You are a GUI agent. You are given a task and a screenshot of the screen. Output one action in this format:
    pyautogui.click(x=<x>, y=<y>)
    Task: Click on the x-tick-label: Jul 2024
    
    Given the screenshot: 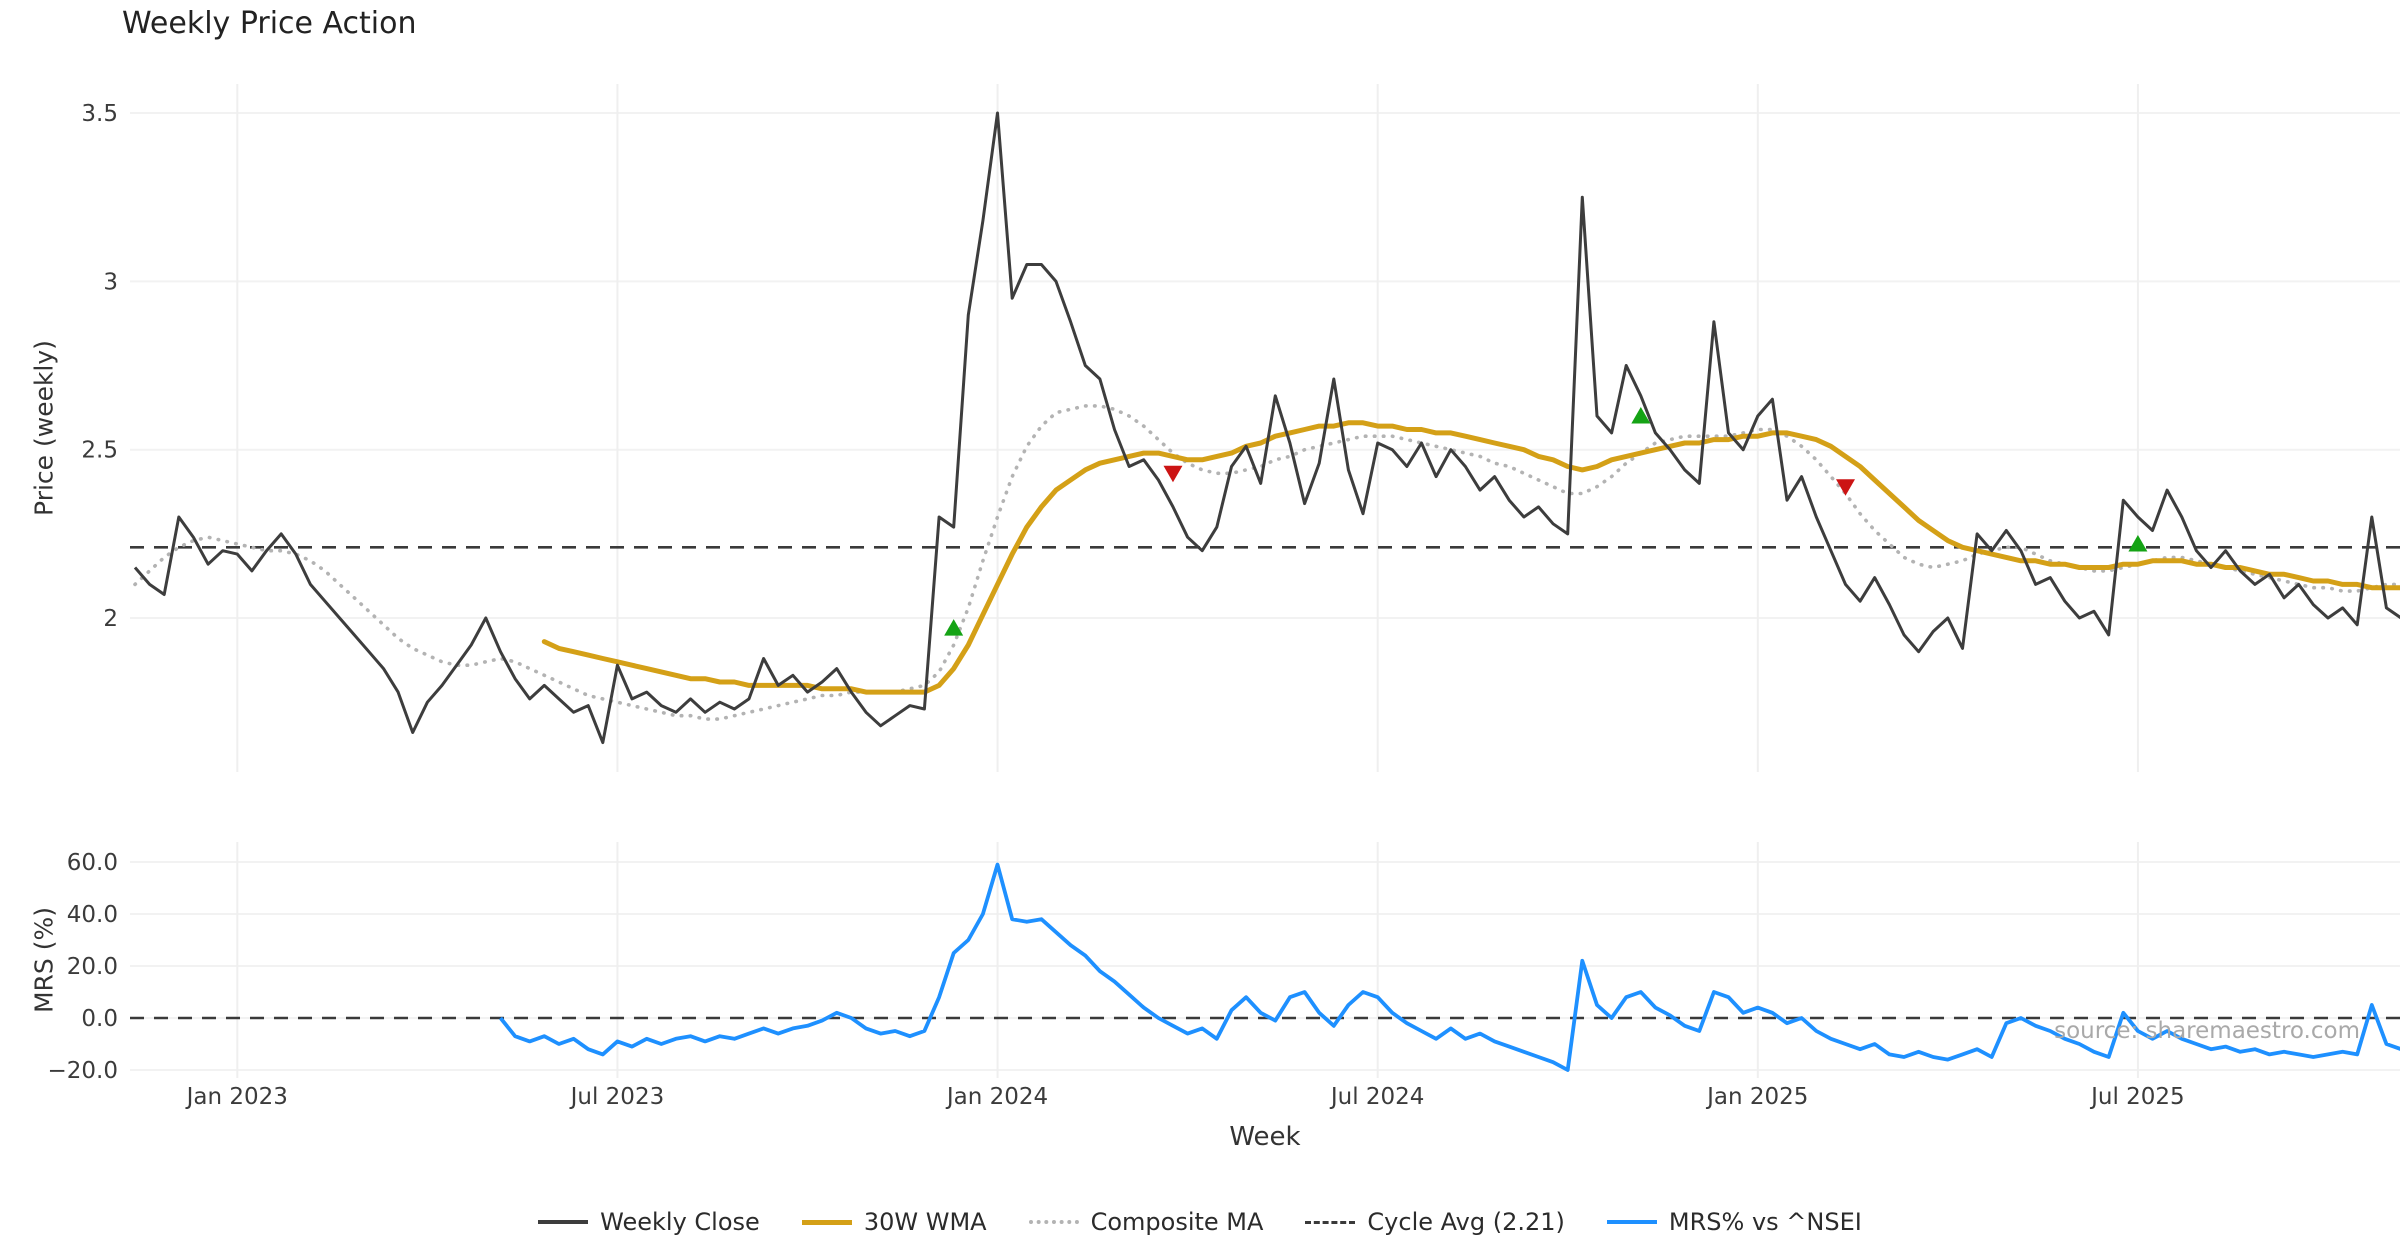 What is the action you would take?
    pyautogui.click(x=1377, y=1097)
    